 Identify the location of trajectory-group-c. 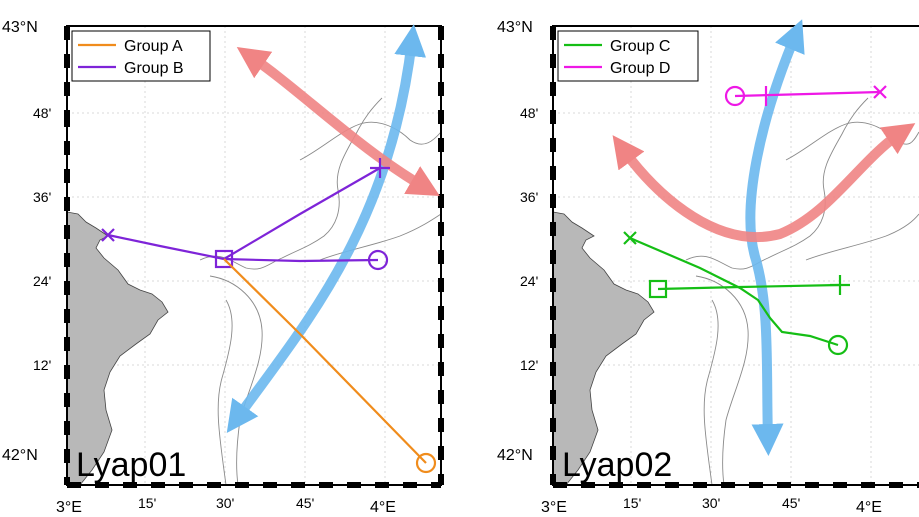
(736, 293).